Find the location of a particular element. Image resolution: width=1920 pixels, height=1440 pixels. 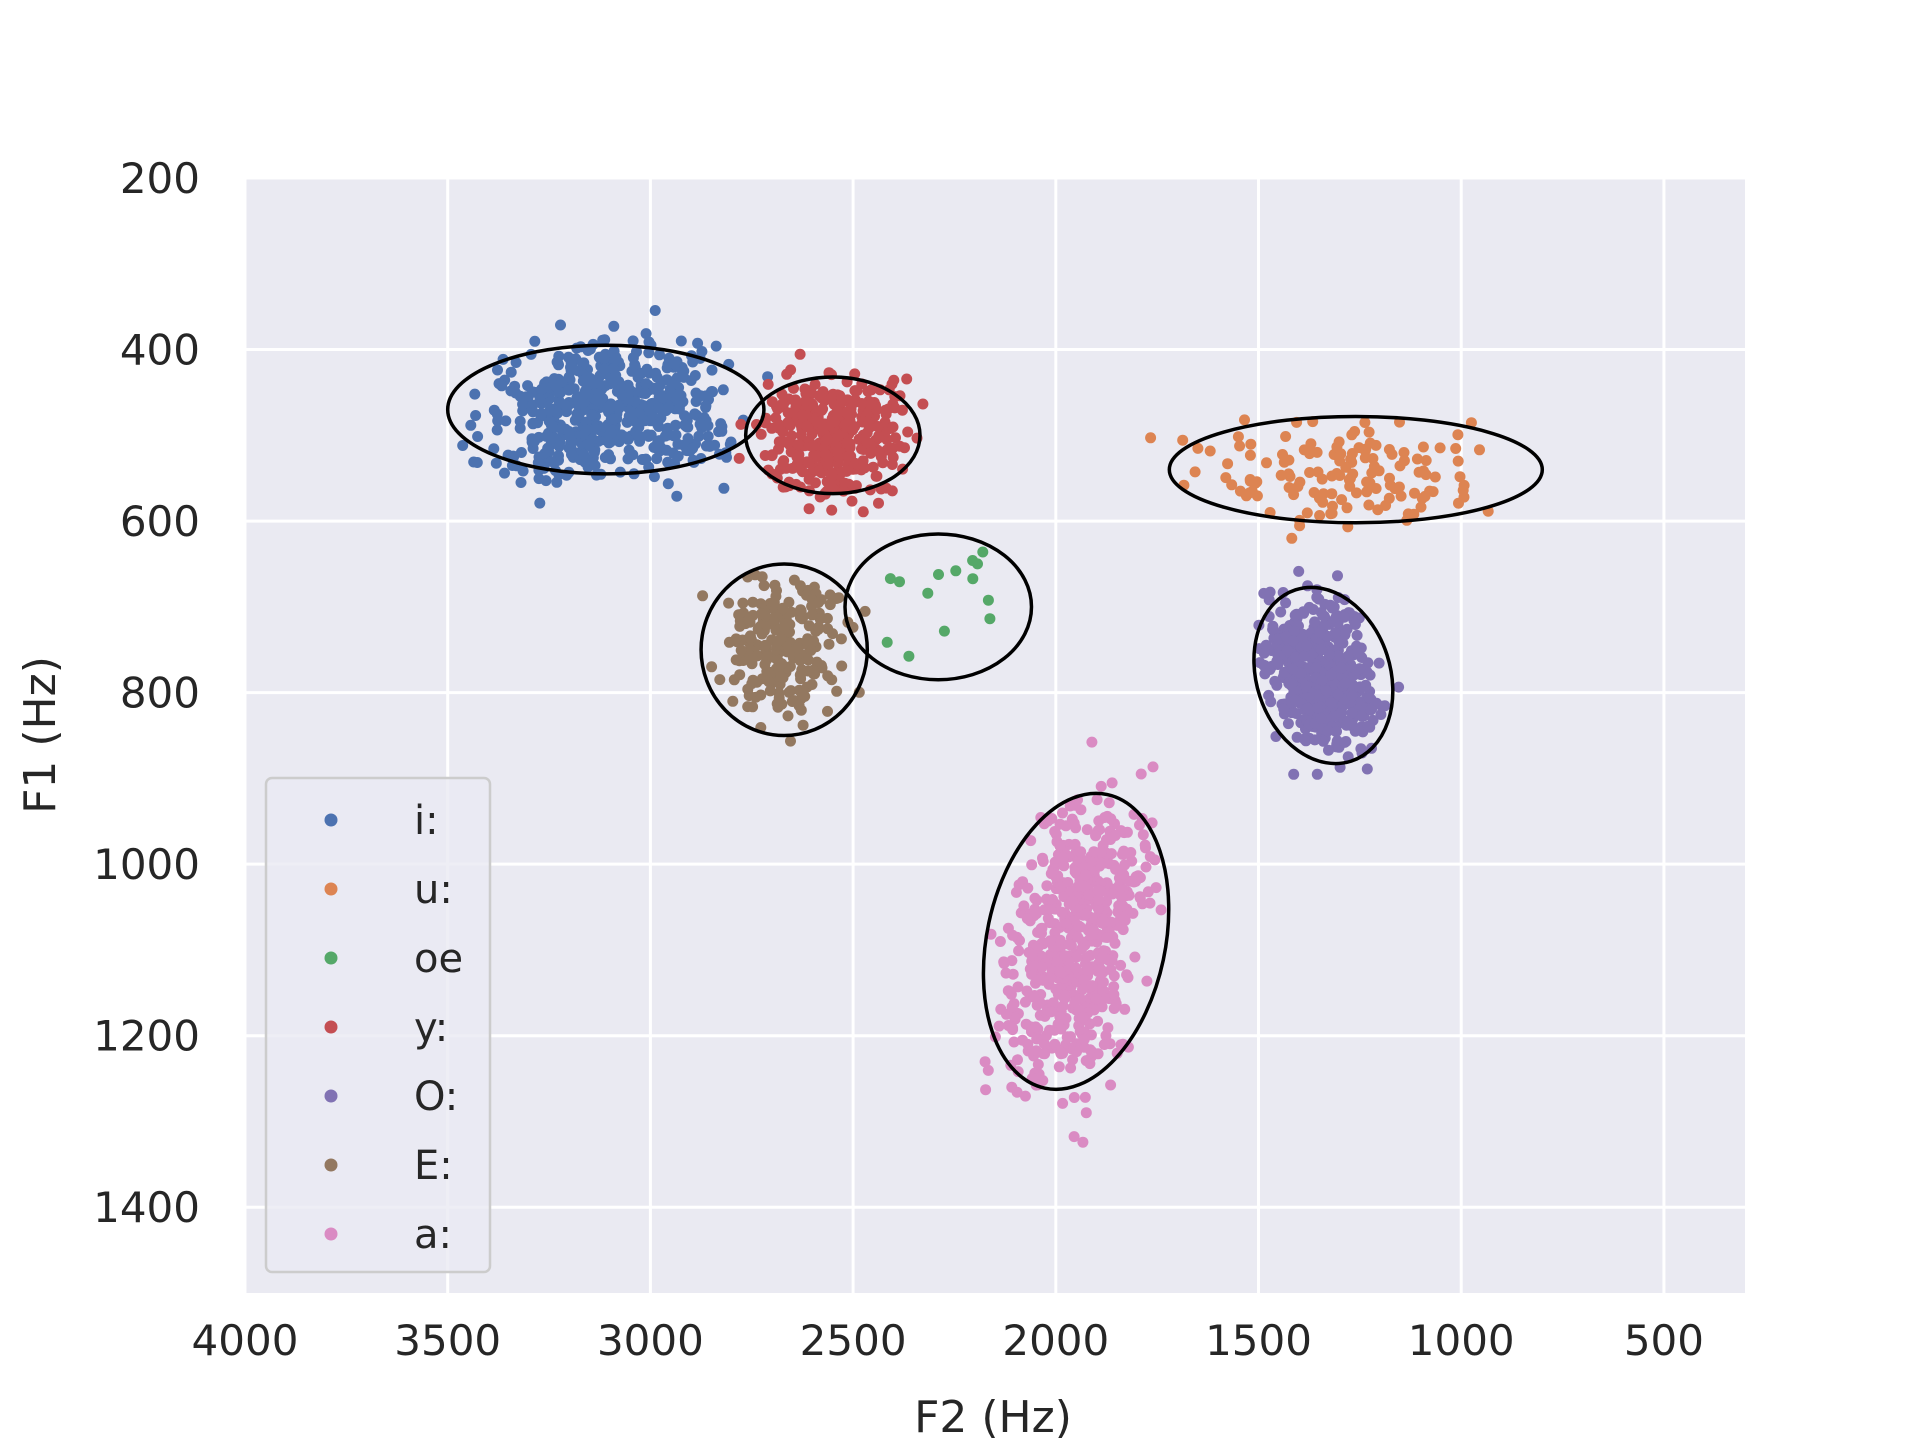

legend-label: i: is located at coordinates (426, 821).